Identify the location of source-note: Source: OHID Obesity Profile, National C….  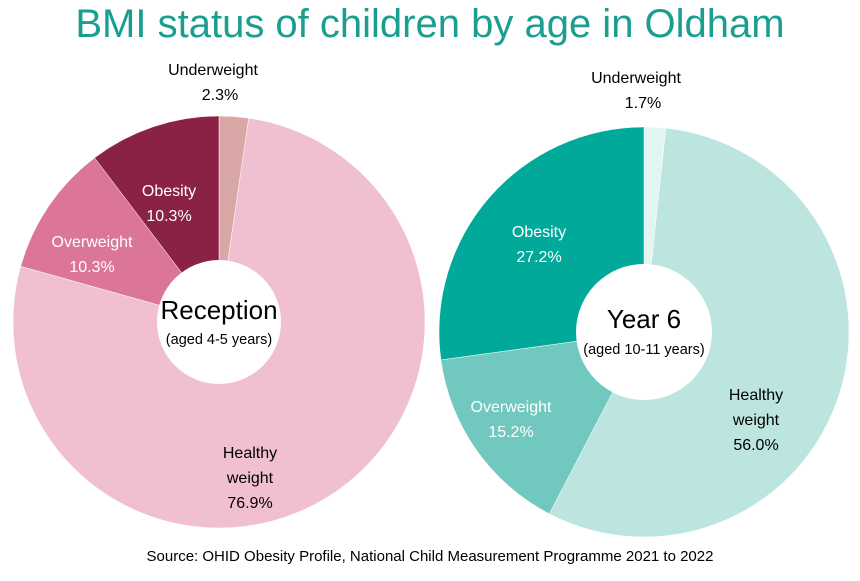
(430, 556).